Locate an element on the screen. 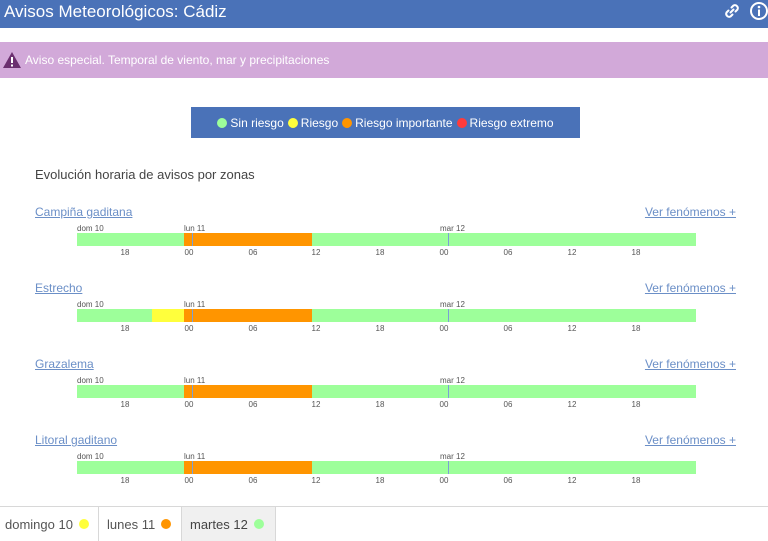  legend-item-riesgo: Riesgo is located at coordinates (313, 122).